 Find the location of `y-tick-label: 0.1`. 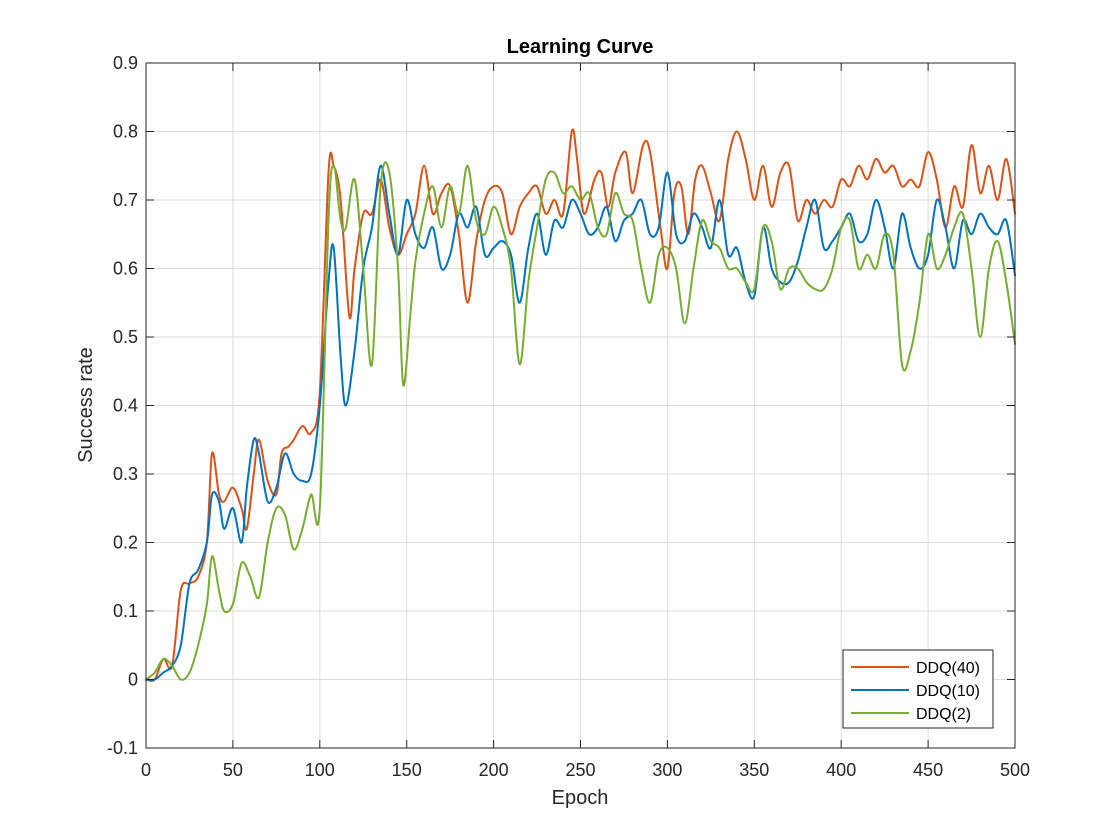

y-tick-label: 0.1 is located at coordinates (125, 611).